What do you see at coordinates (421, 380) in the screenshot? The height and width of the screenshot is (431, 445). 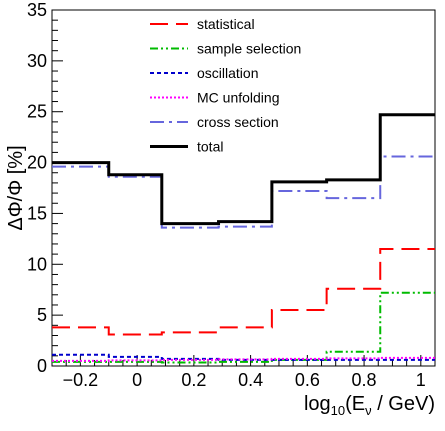 I see `x-tick-label: 1` at bounding box center [421, 380].